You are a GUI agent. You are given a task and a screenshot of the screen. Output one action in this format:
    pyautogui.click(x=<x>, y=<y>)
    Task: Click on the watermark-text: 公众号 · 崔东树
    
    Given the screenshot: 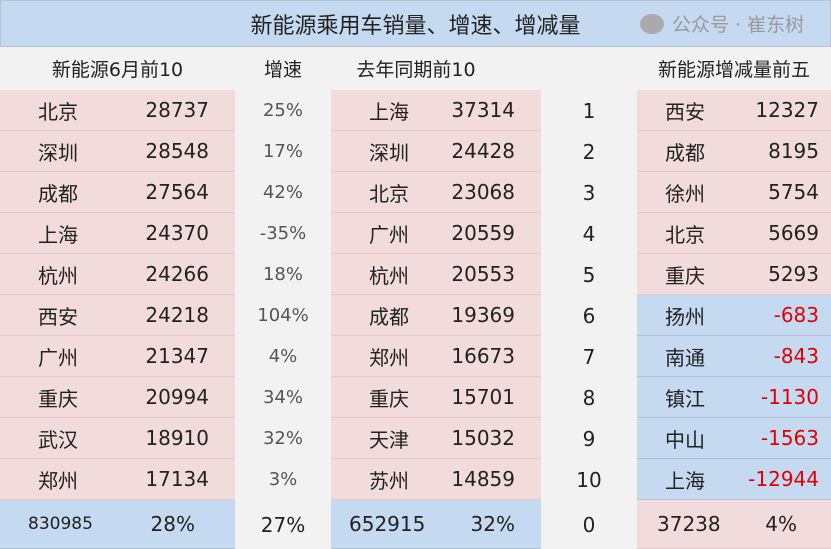 What is the action you would take?
    pyautogui.click(x=738, y=25)
    